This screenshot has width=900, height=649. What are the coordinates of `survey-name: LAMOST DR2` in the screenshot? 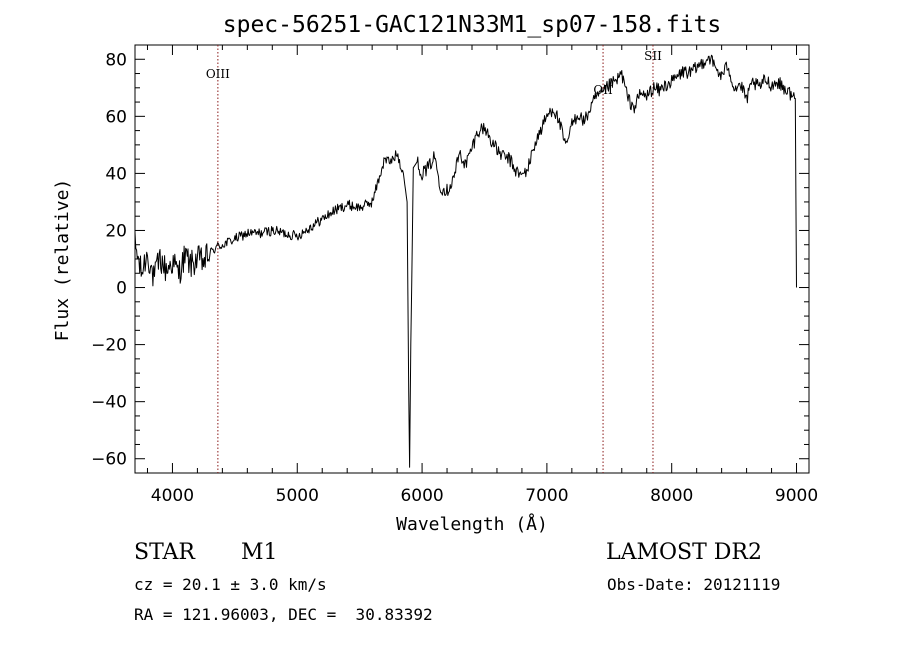 It's located at (684, 552).